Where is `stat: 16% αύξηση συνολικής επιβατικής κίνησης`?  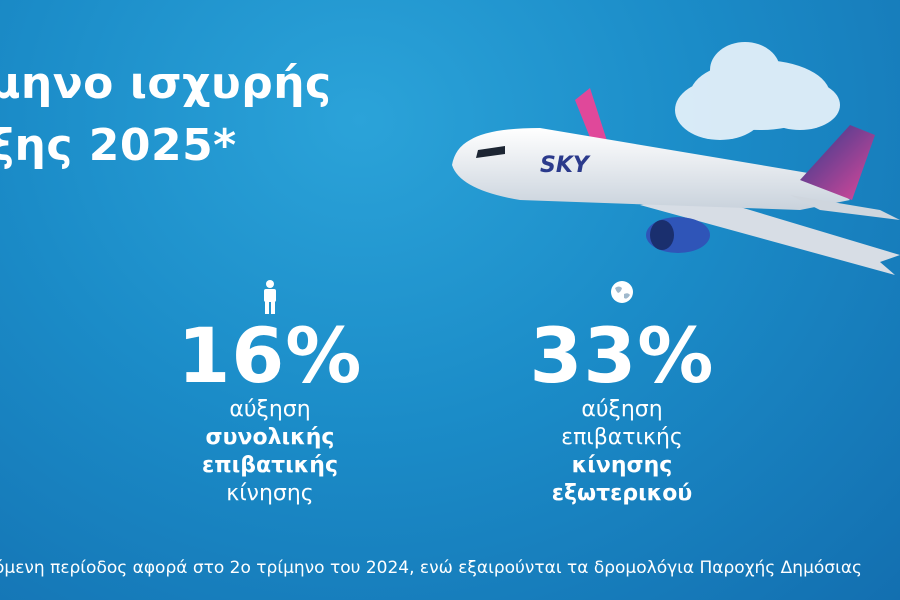
stat: 16% αύξηση συνολικής επιβατικής κίνησης is located at coordinates (270, 394).